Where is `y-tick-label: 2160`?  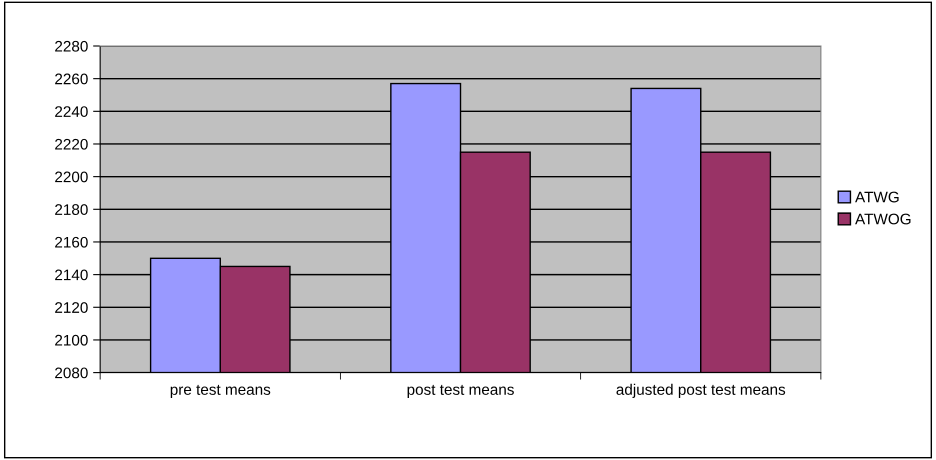
y-tick-label: 2160 is located at coordinates (71, 242).